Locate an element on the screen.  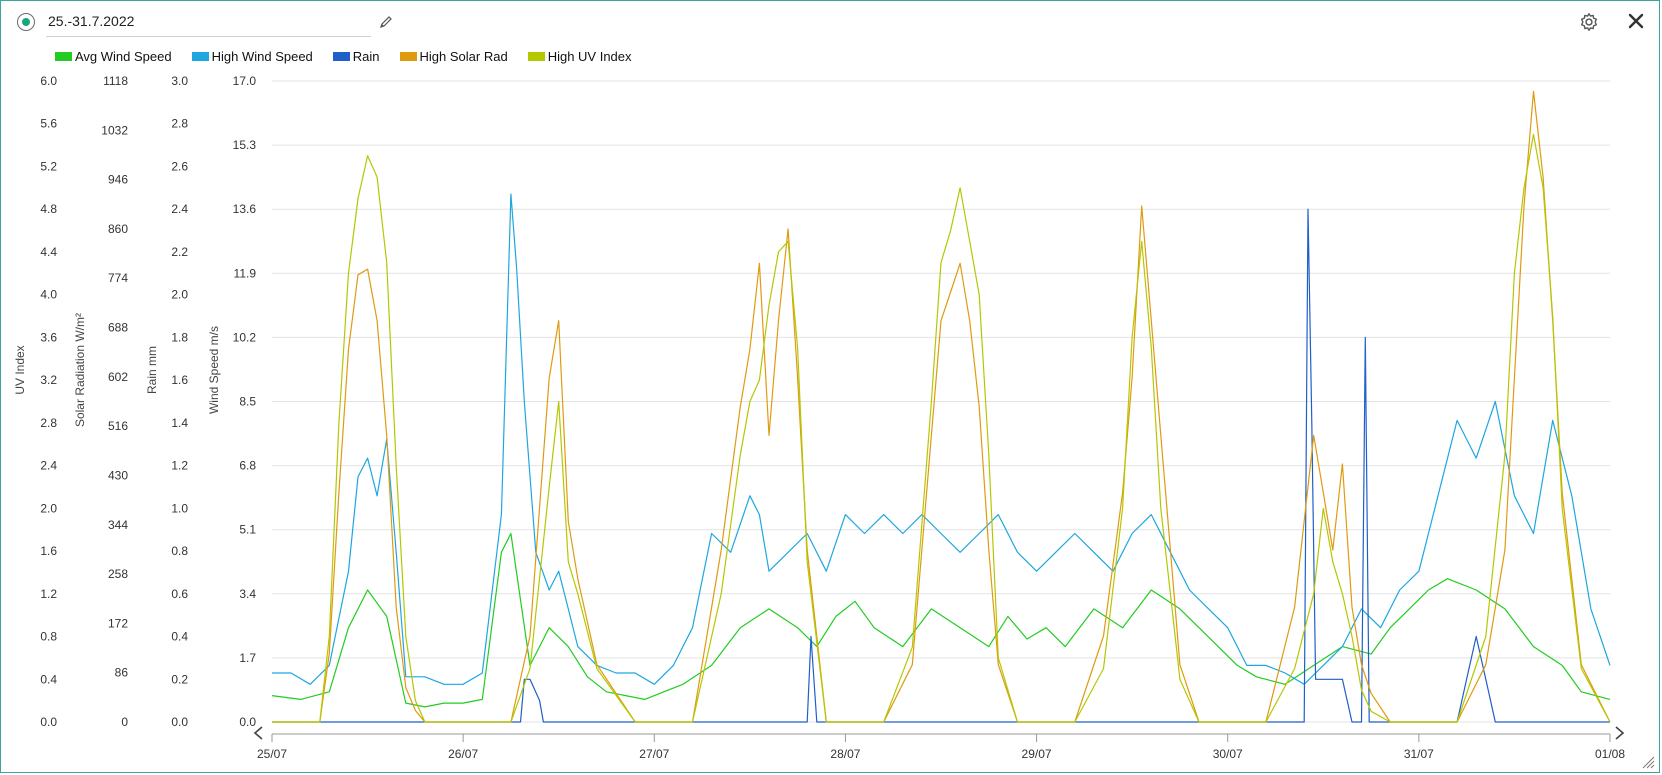
y-tick-label: 5.6 is located at coordinates (48, 124).